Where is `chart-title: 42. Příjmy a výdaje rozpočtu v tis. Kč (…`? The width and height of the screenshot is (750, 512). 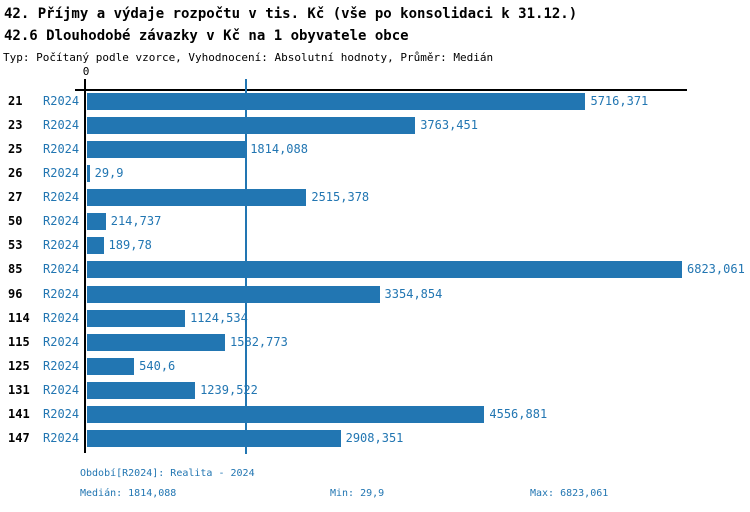
chart-title: 42. Příjmy a výdaje rozpočtu v tis. Kč (… is located at coordinates (291, 14).